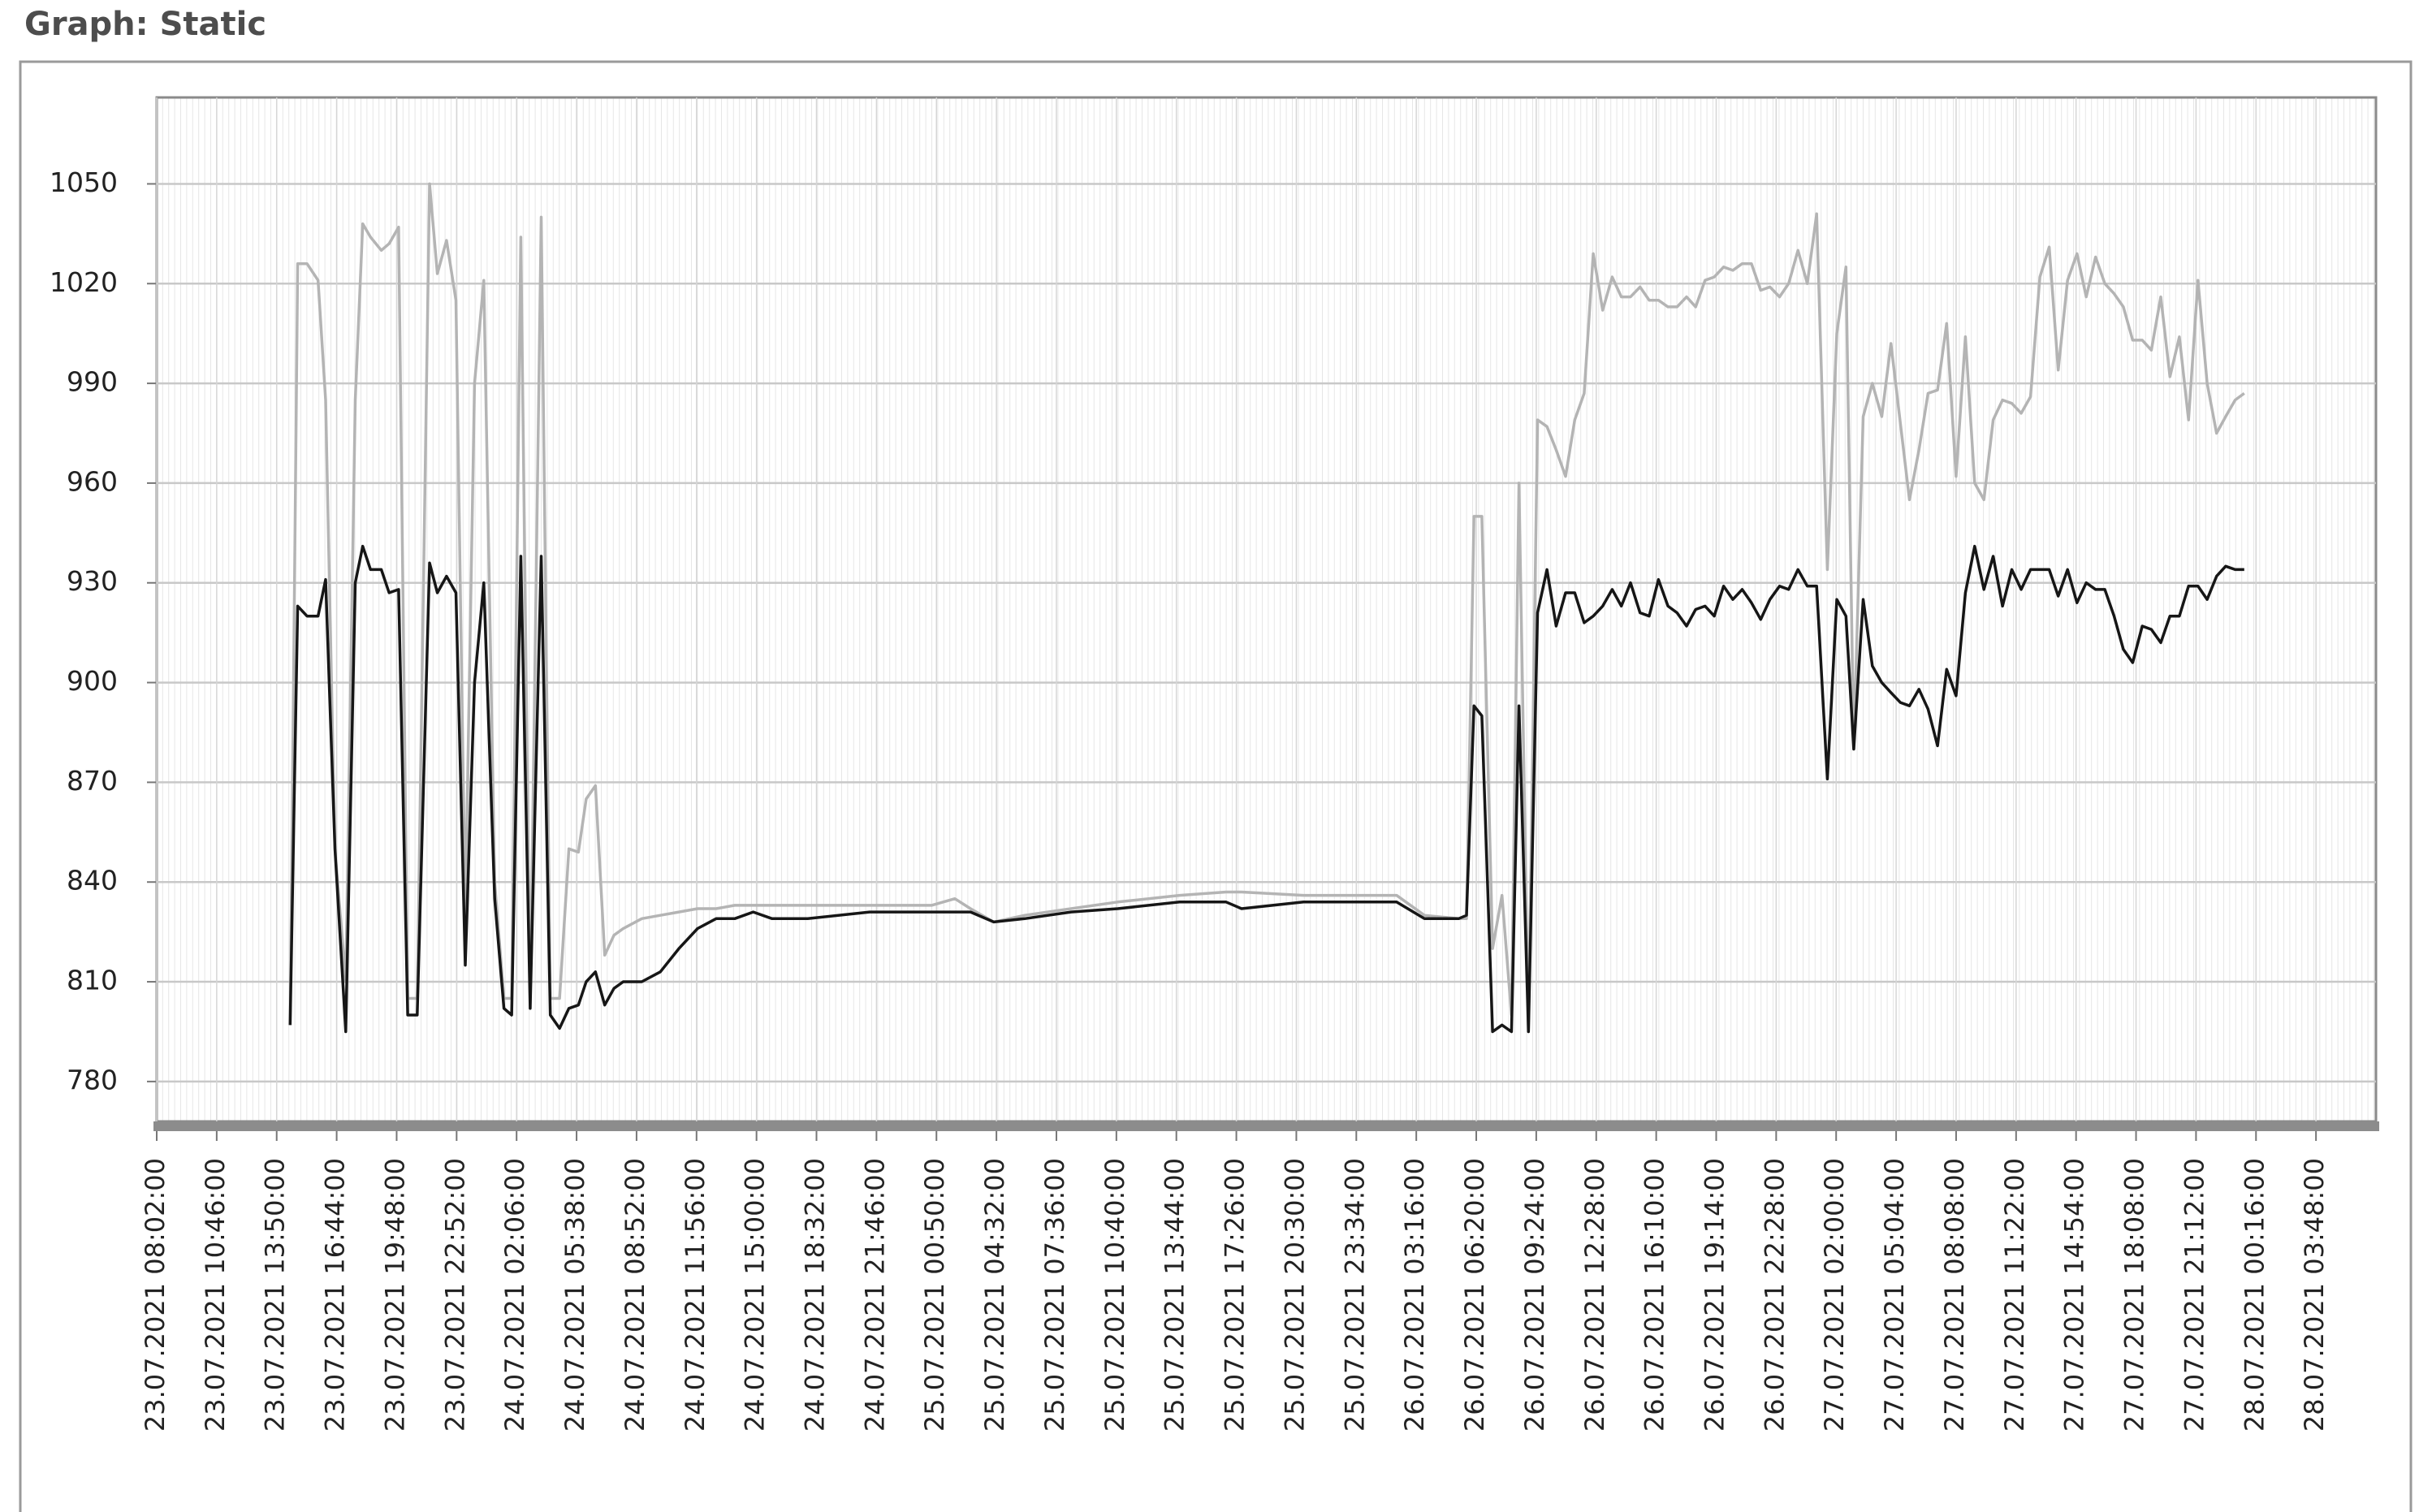 The height and width of the screenshot is (1512, 2419). Describe the element at coordinates (92, 481) in the screenshot. I see `y-tick-label: 960` at that location.